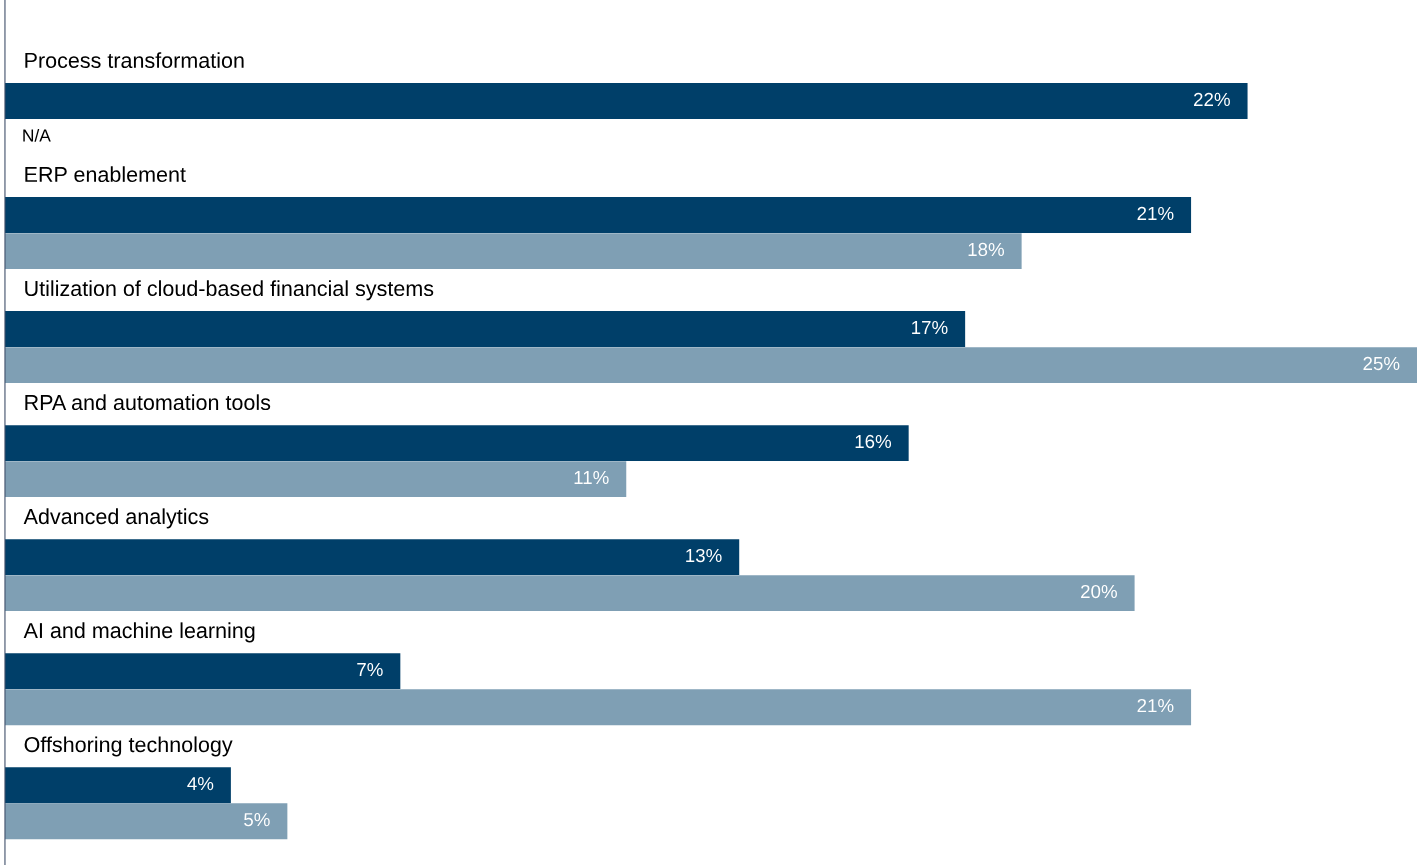  Describe the element at coordinates (1099, 591) in the screenshot. I see `data-label: 20%` at that location.